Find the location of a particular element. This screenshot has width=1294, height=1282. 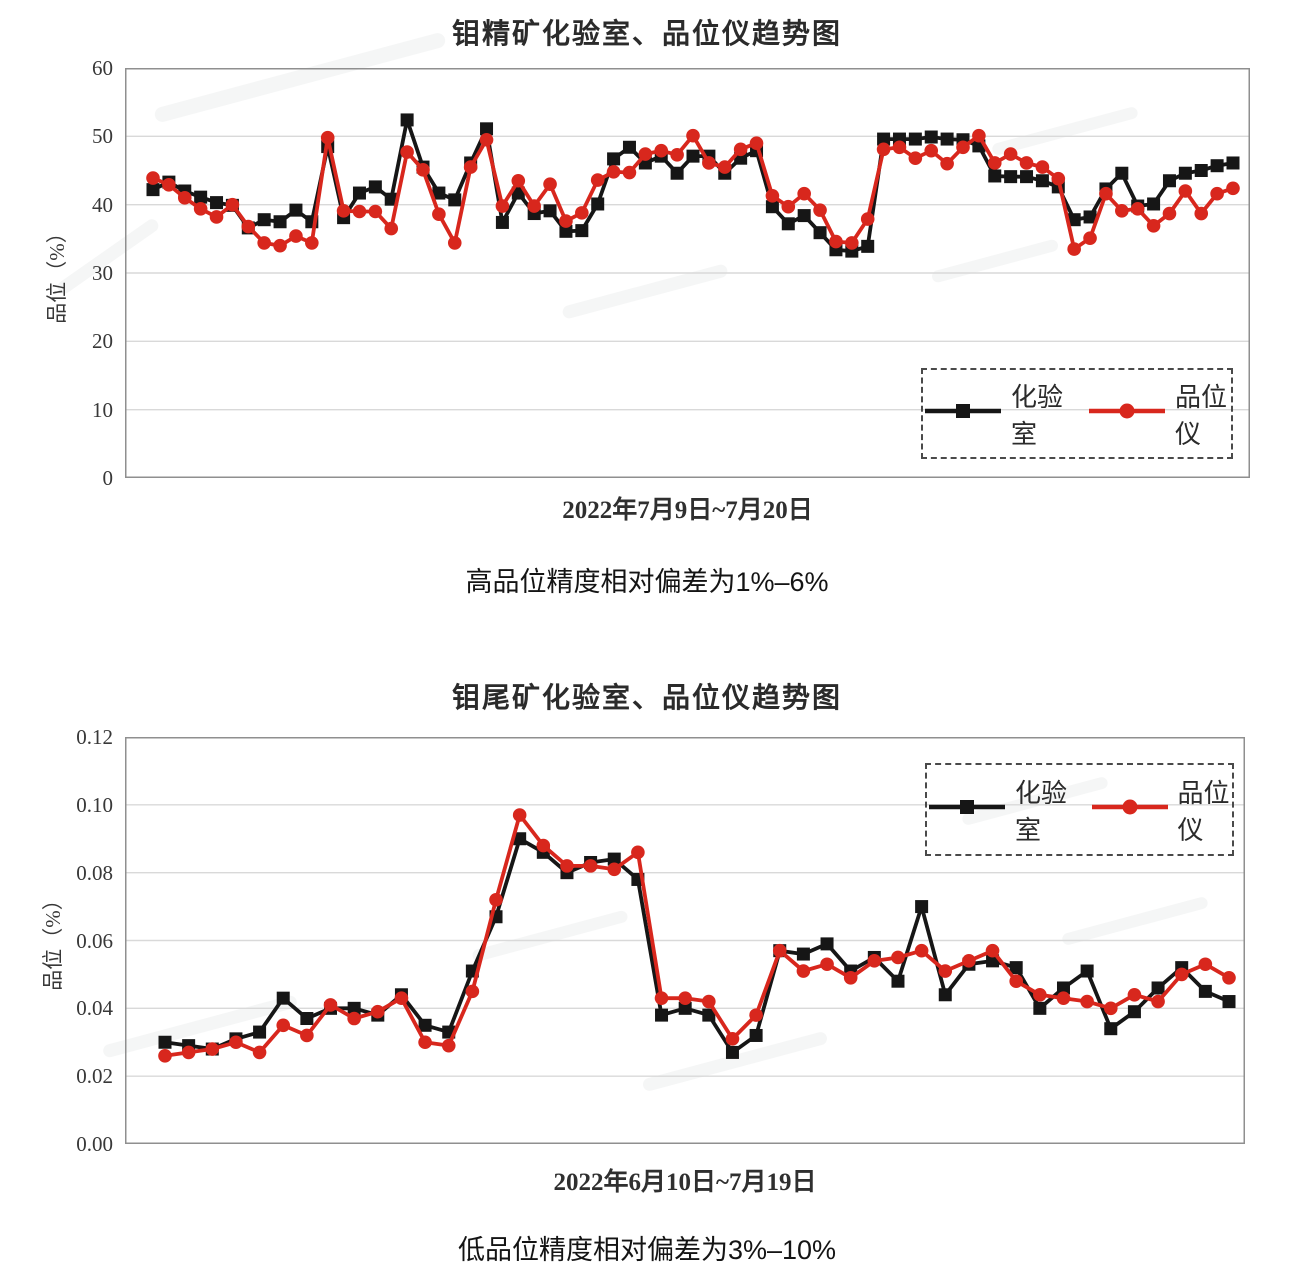

concentrate-chart-title: 钼精矿化验室、品位仪趋势图 is located at coordinates (646, 34).